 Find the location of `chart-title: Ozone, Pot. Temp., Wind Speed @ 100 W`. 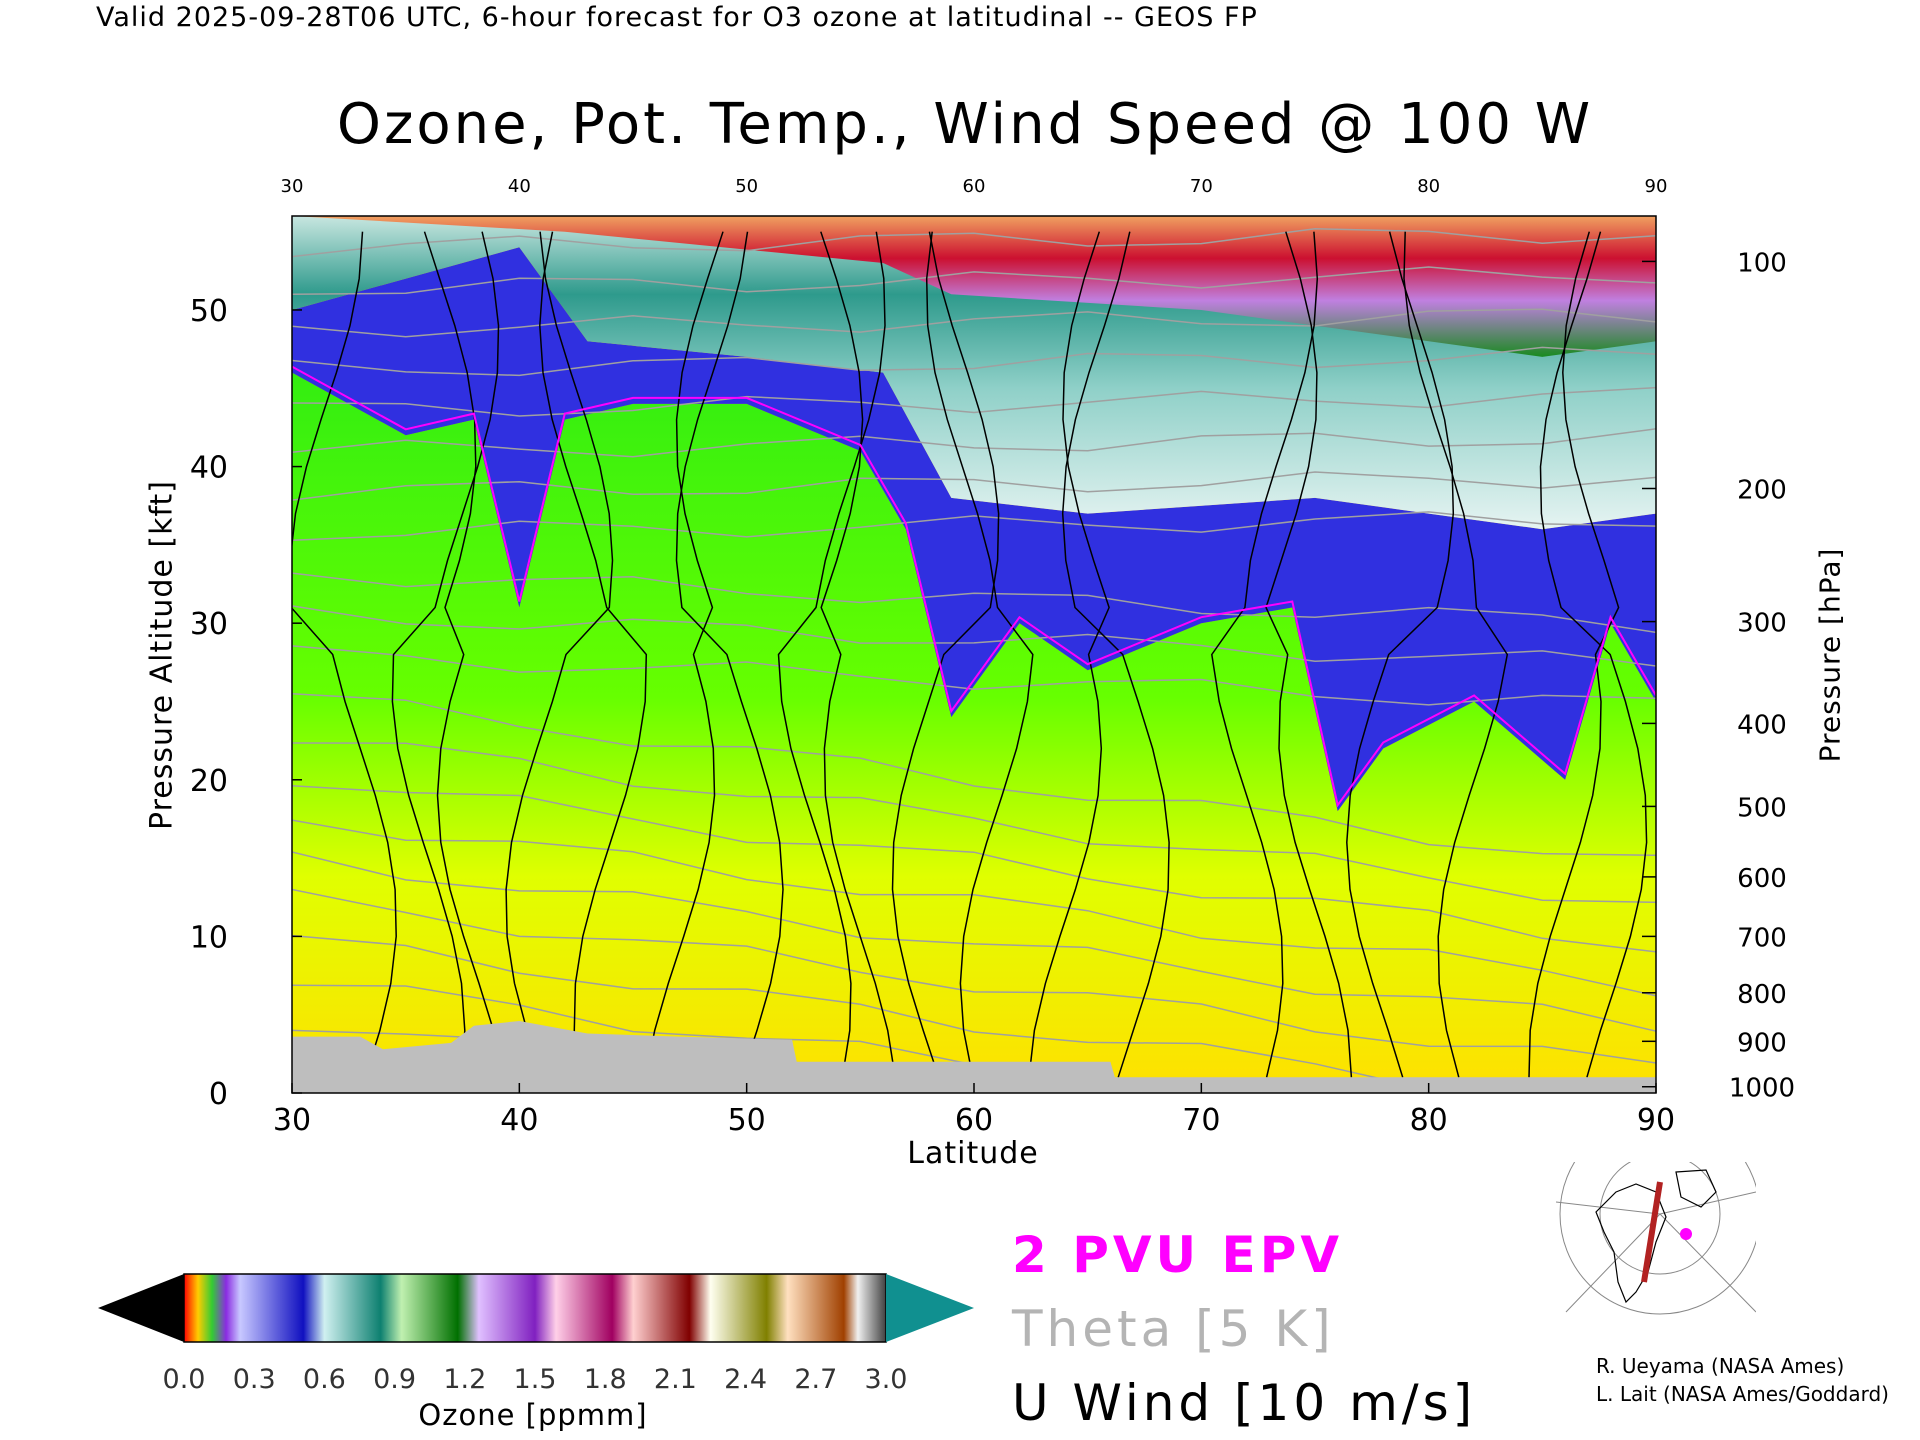

chart-title: Ozone, Pot. Temp., Wind Speed @ 100 W is located at coordinates (965, 124).